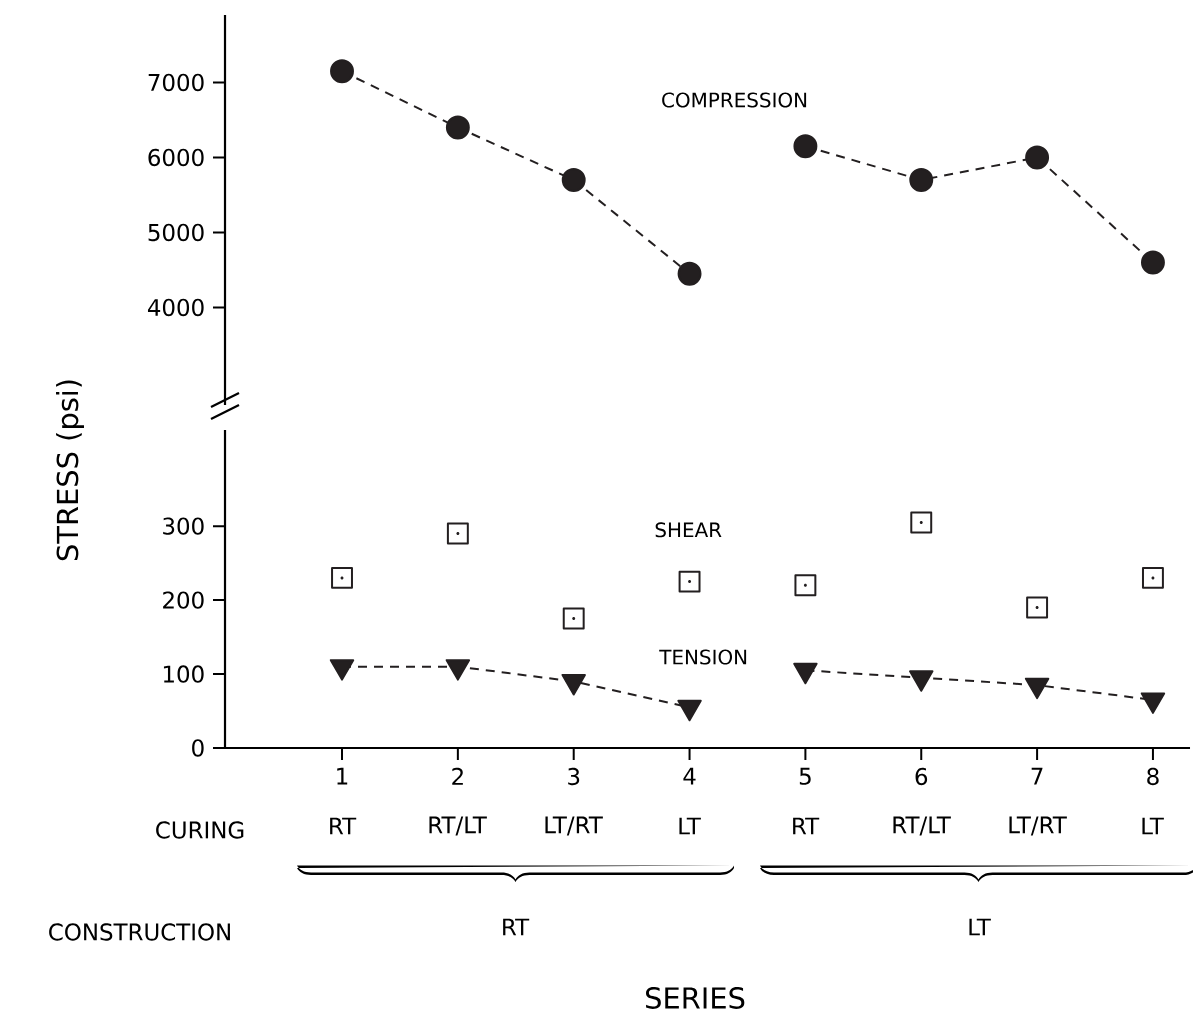 The height and width of the screenshot is (1019, 1193). I want to click on y-axis-title: STRESS (psi), so click(70, 470).